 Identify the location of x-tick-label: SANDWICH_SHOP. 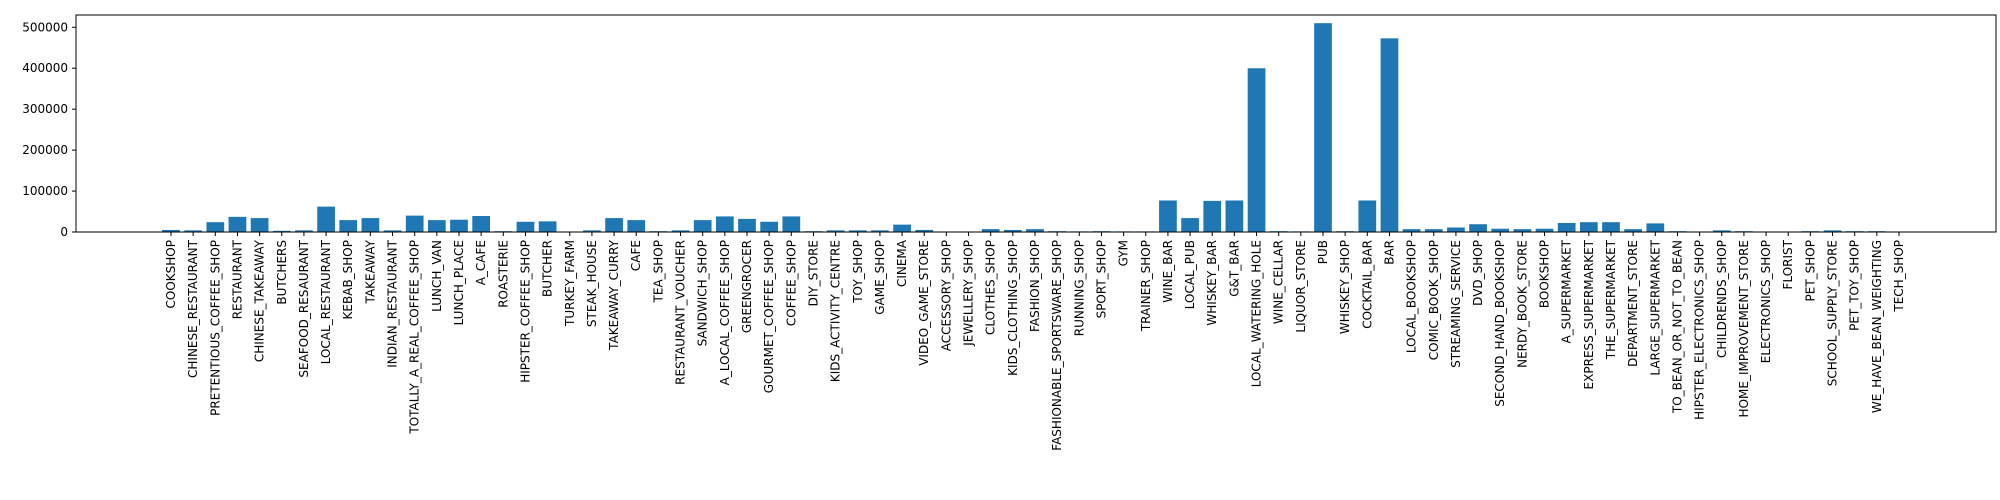
(703, 293).